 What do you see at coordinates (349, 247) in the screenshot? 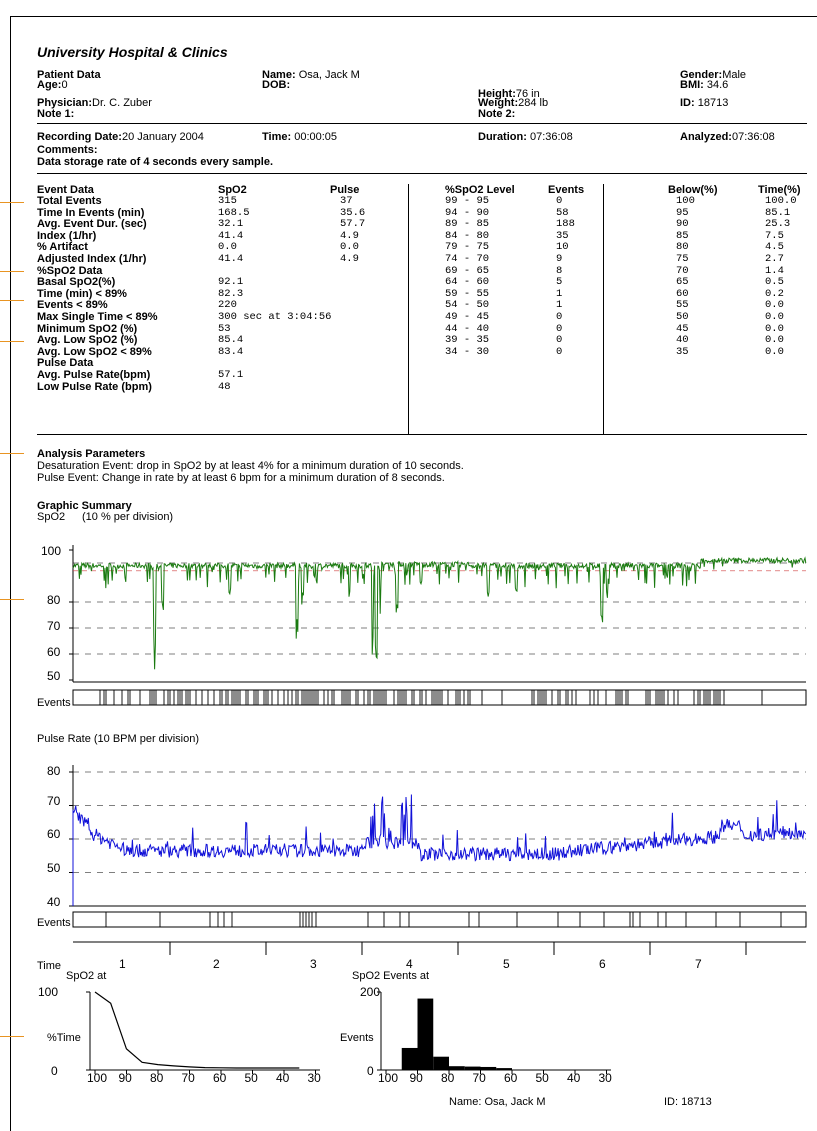
I see `event-row-pulse: 0.0` at bounding box center [349, 247].